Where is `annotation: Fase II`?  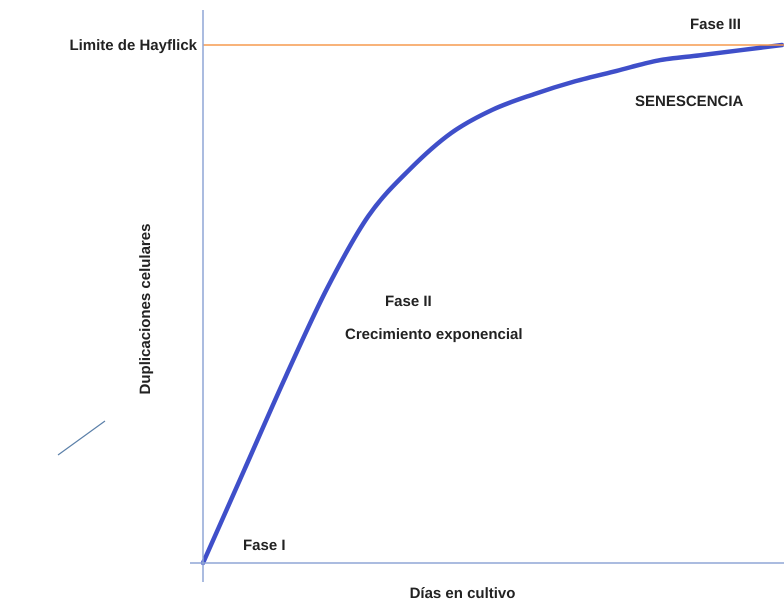 annotation: Fase II is located at coordinates (408, 301).